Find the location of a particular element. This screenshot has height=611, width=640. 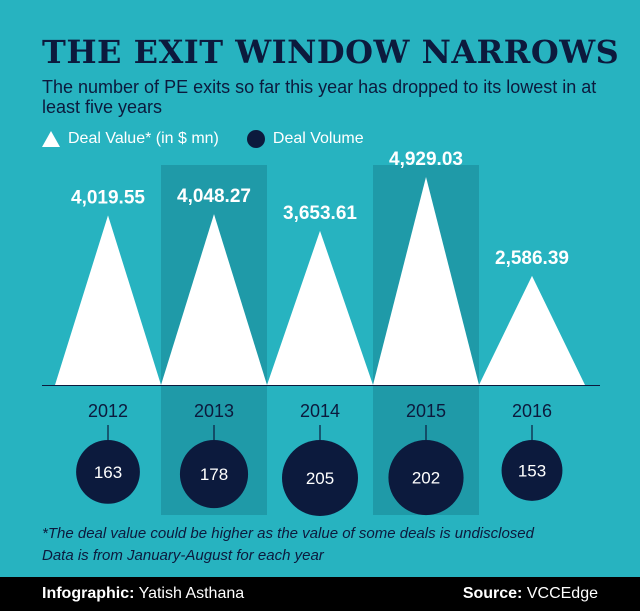

deal-volume-label: 163 is located at coordinates (108, 472).